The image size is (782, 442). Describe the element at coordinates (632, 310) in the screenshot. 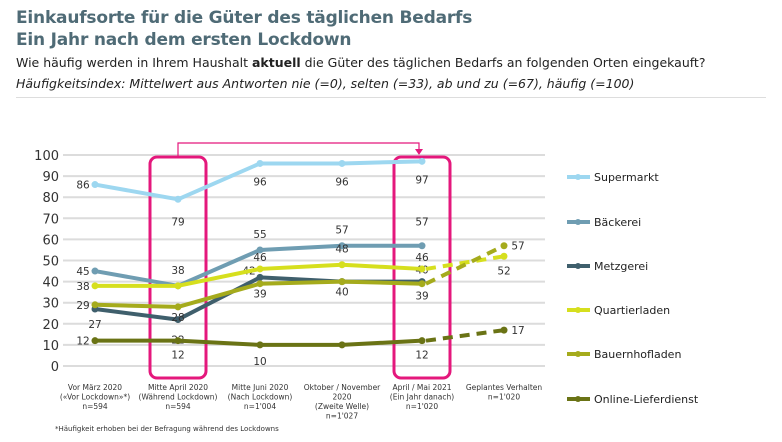

I see `legend-label: Quartierladen` at that location.